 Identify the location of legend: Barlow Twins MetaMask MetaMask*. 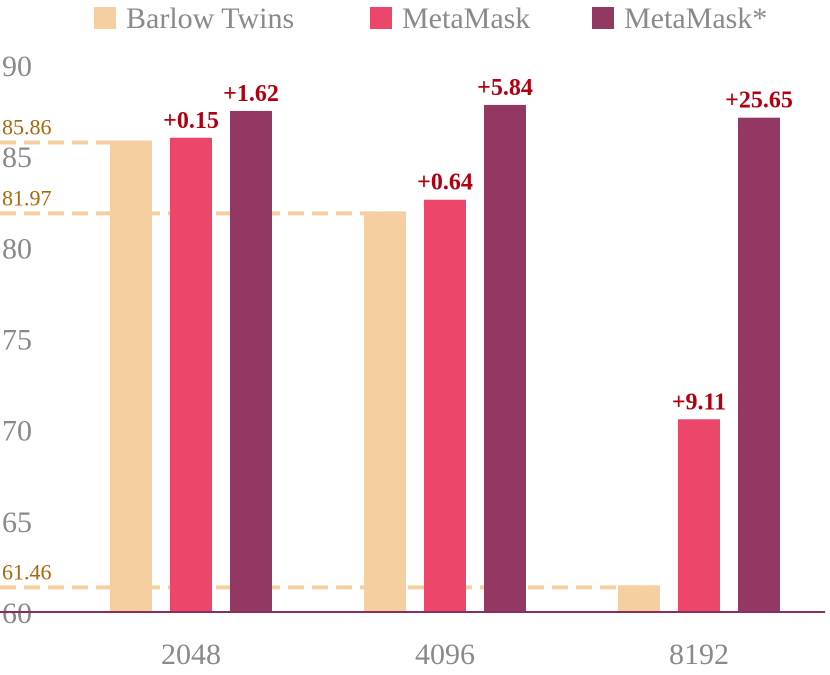
(430, 18).